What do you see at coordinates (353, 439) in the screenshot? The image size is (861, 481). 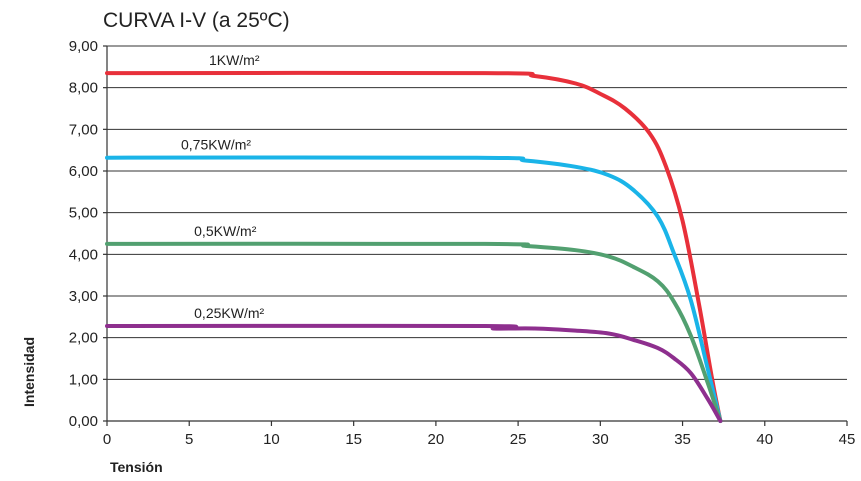 I see `x-tick-label: 15` at bounding box center [353, 439].